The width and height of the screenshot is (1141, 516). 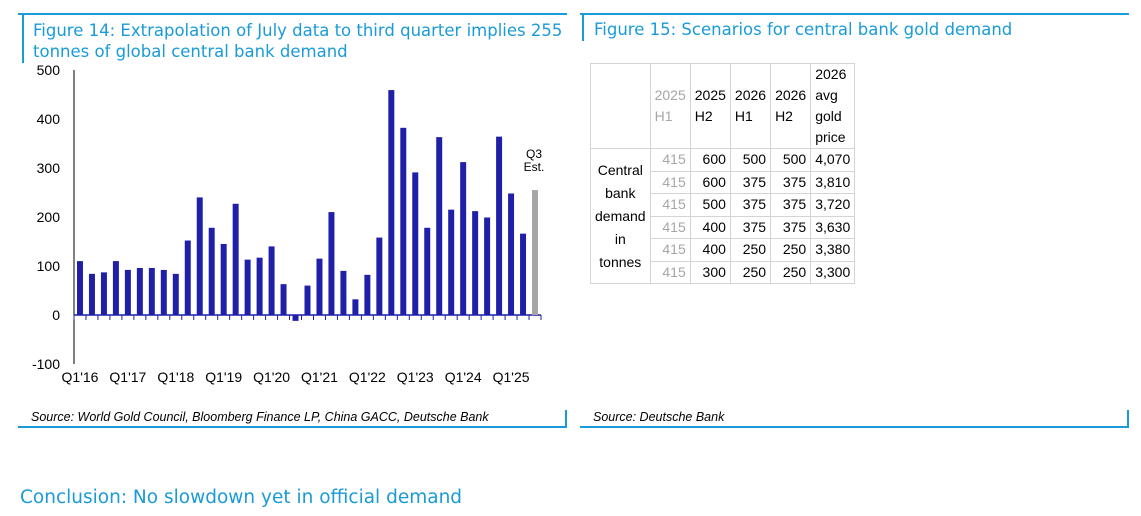 I want to click on figure-14-left-bar, so click(x=23, y=39).